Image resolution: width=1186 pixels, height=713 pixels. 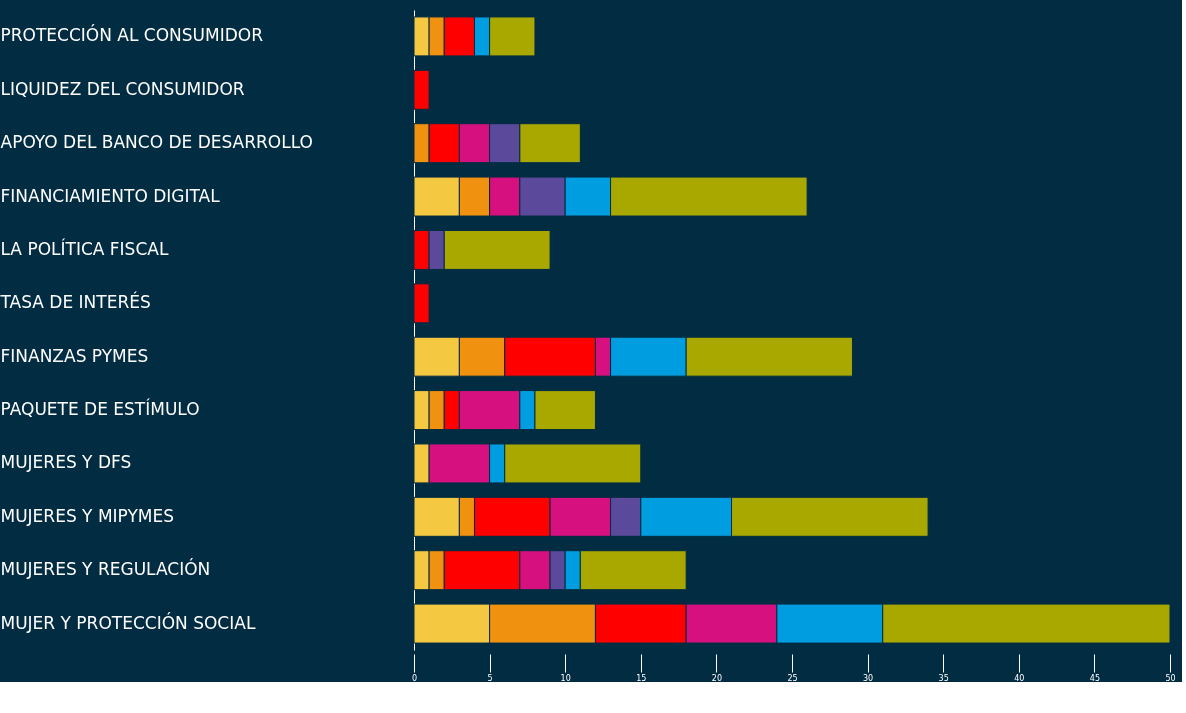 I want to click on y-tick-label: TASA DE INTERÉS, so click(x=75, y=302).